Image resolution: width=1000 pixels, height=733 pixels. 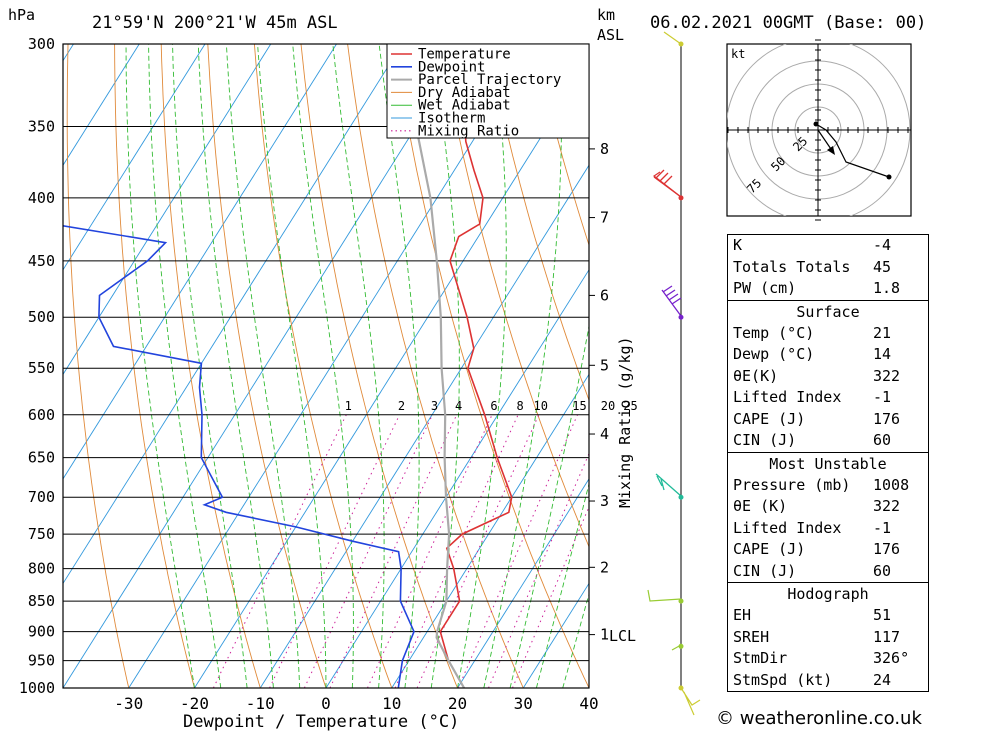 I want to click on legend-box, so click(x=488, y=91).